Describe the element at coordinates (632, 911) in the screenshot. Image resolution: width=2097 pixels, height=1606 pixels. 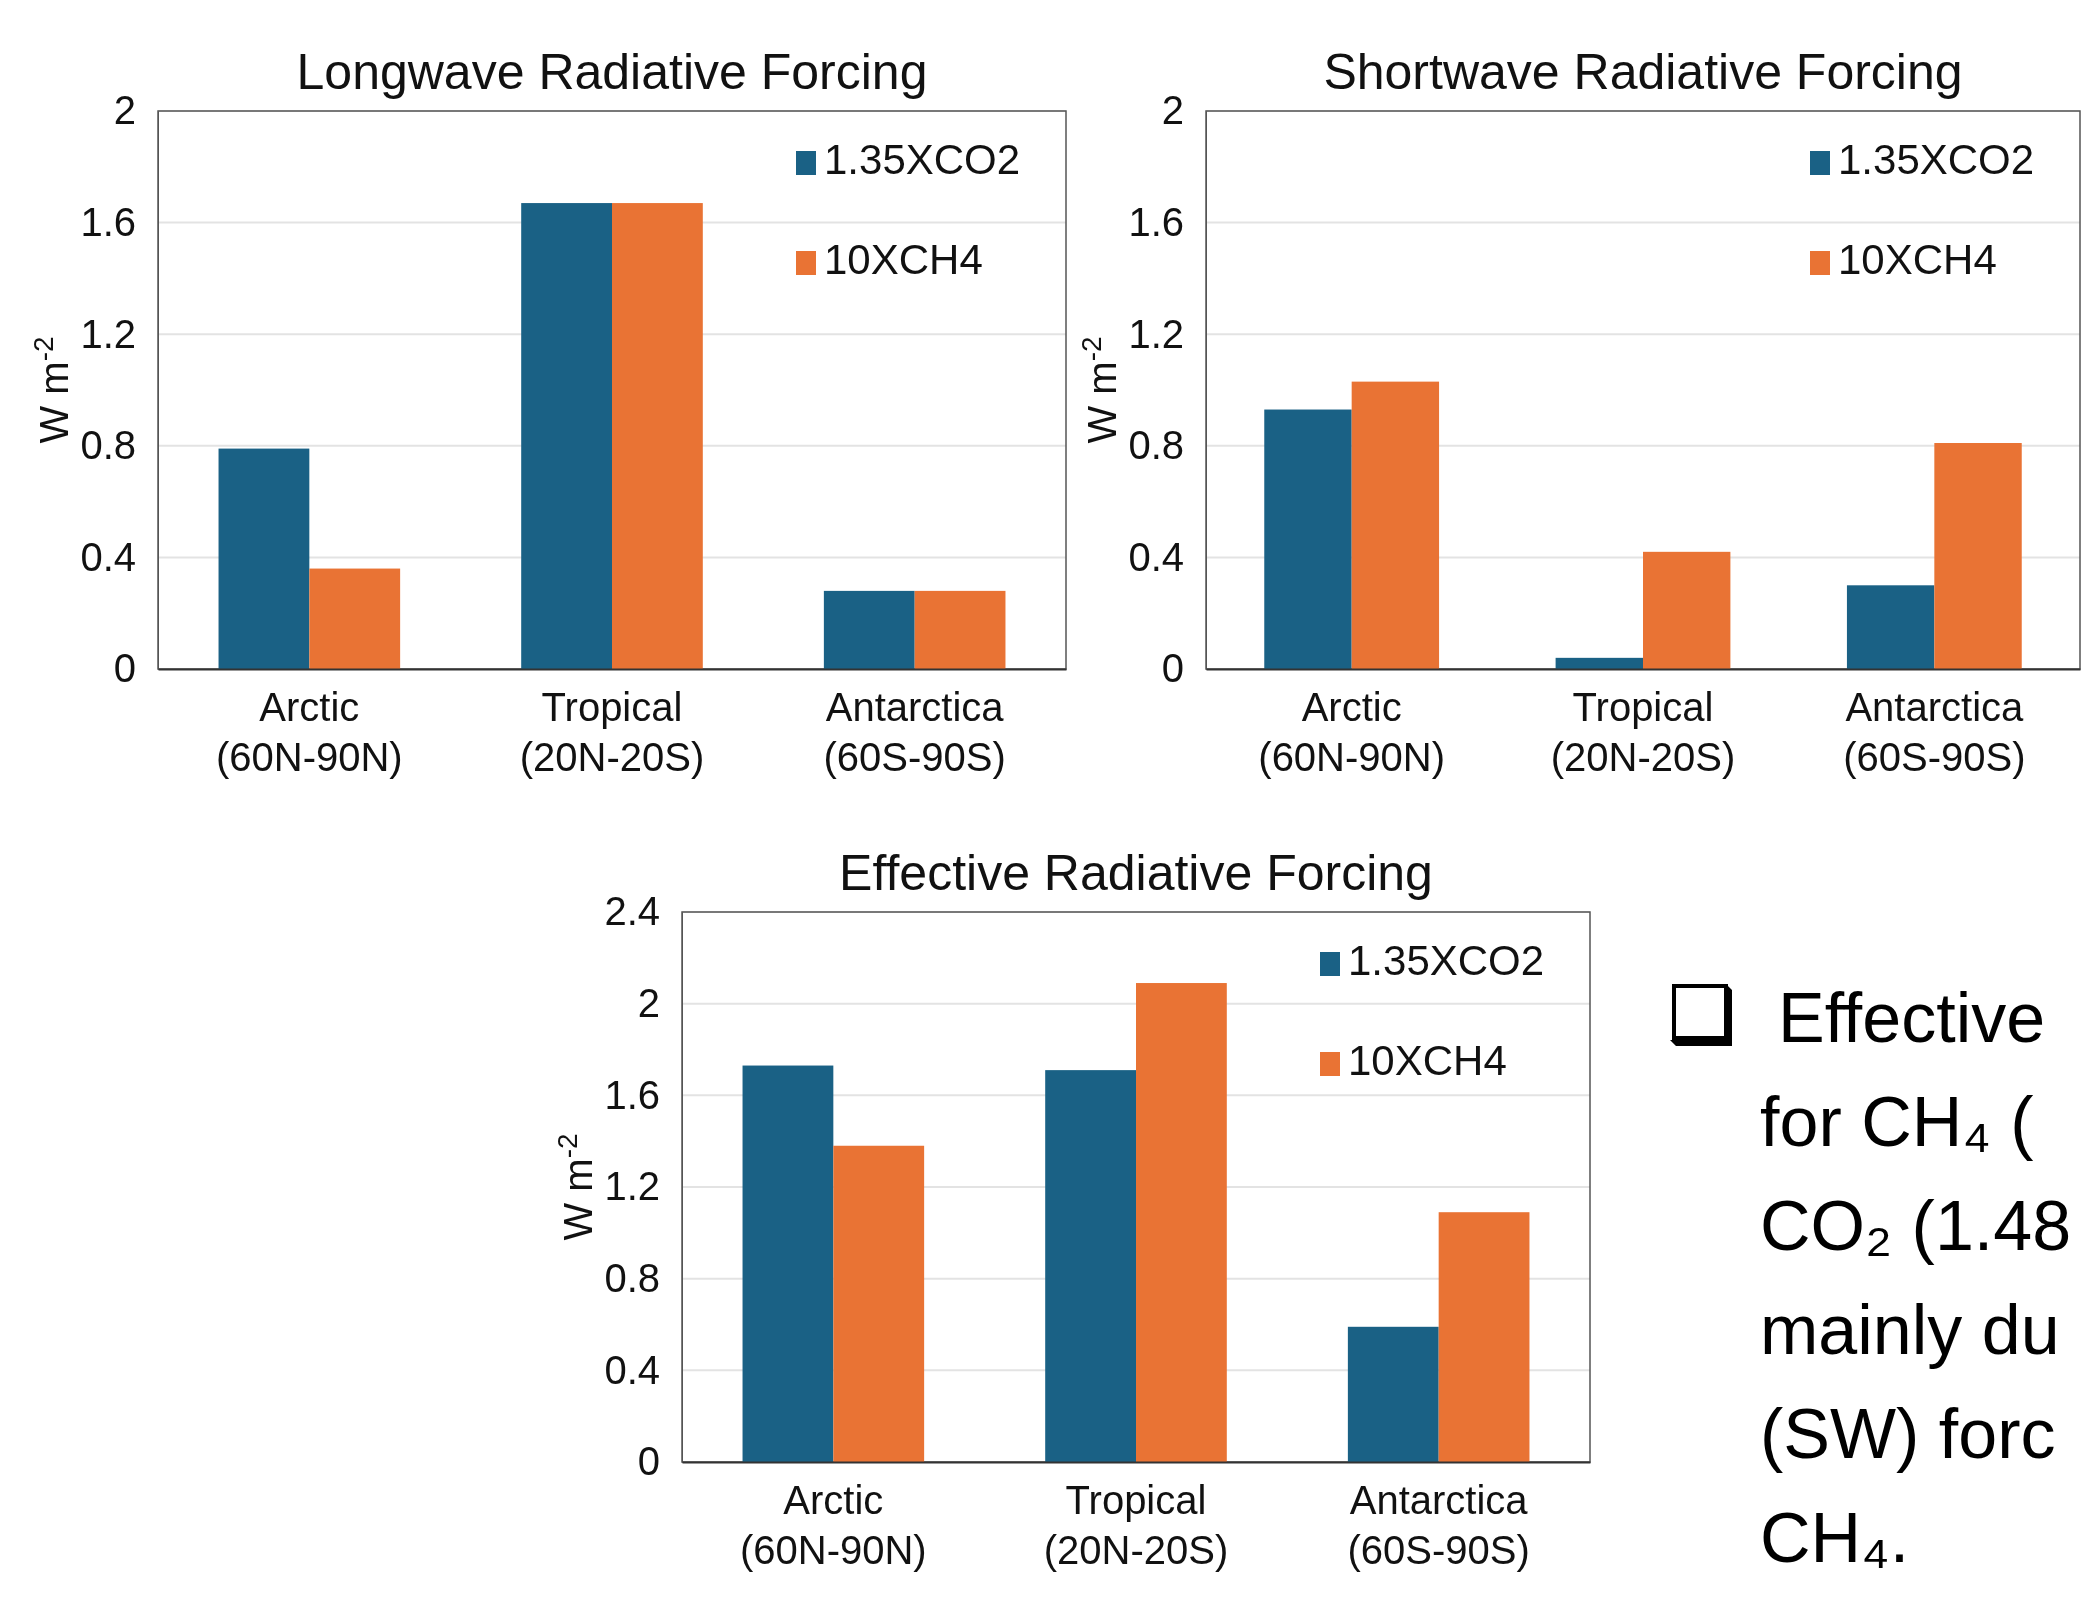
I see `y-tick-label: 2.4` at that location.